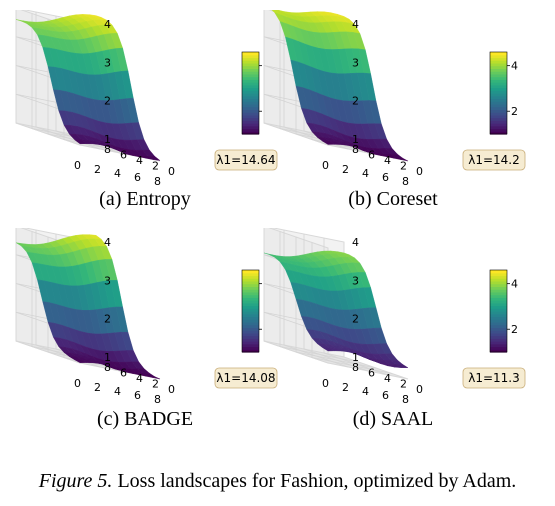 Image resolution: width=555 pixels, height=506 pixels. I want to click on lambda-value: λ1=11.3, so click(494, 378).